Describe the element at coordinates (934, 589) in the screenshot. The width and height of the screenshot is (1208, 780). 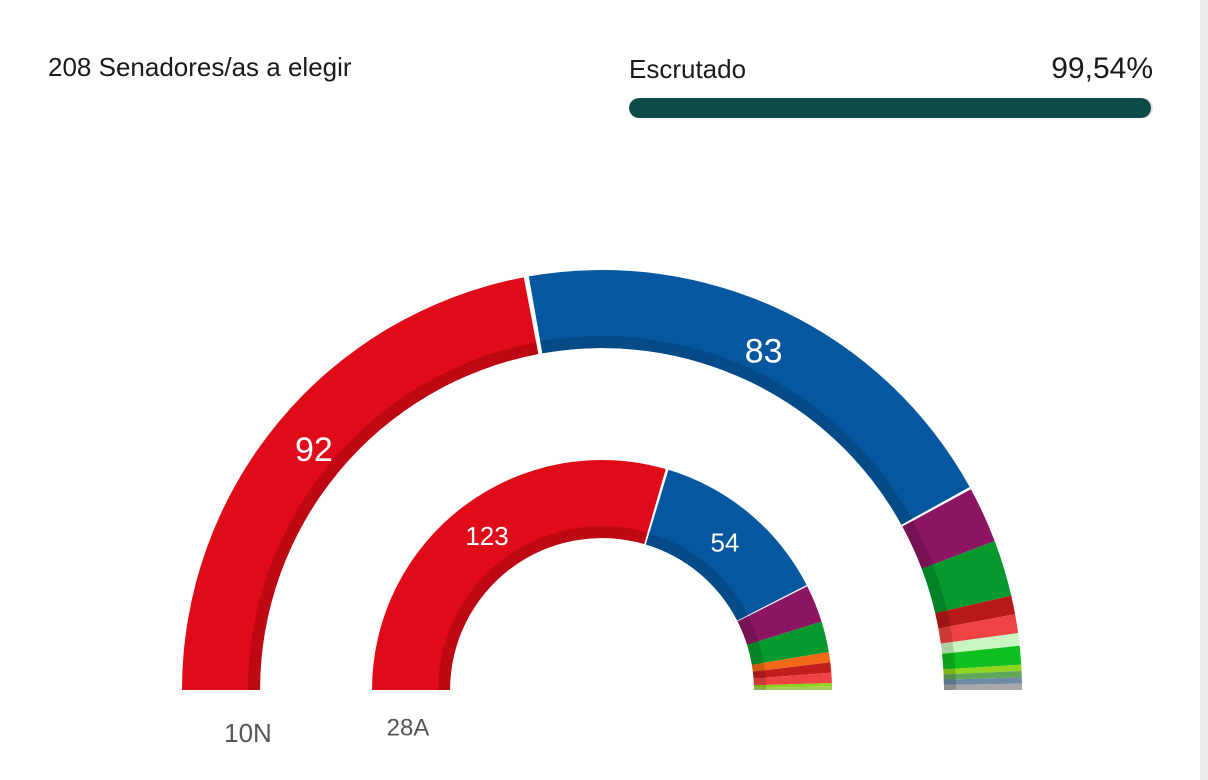
I see `ring-10N-segment-3-inner-shade` at that location.